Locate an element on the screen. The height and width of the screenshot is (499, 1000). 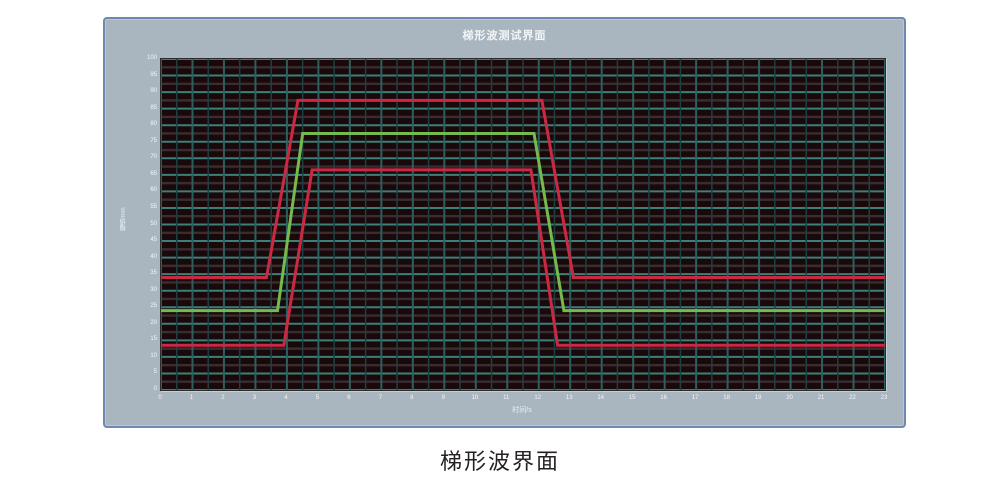
x-tick-label: 9 is located at coordinates (443, 398).